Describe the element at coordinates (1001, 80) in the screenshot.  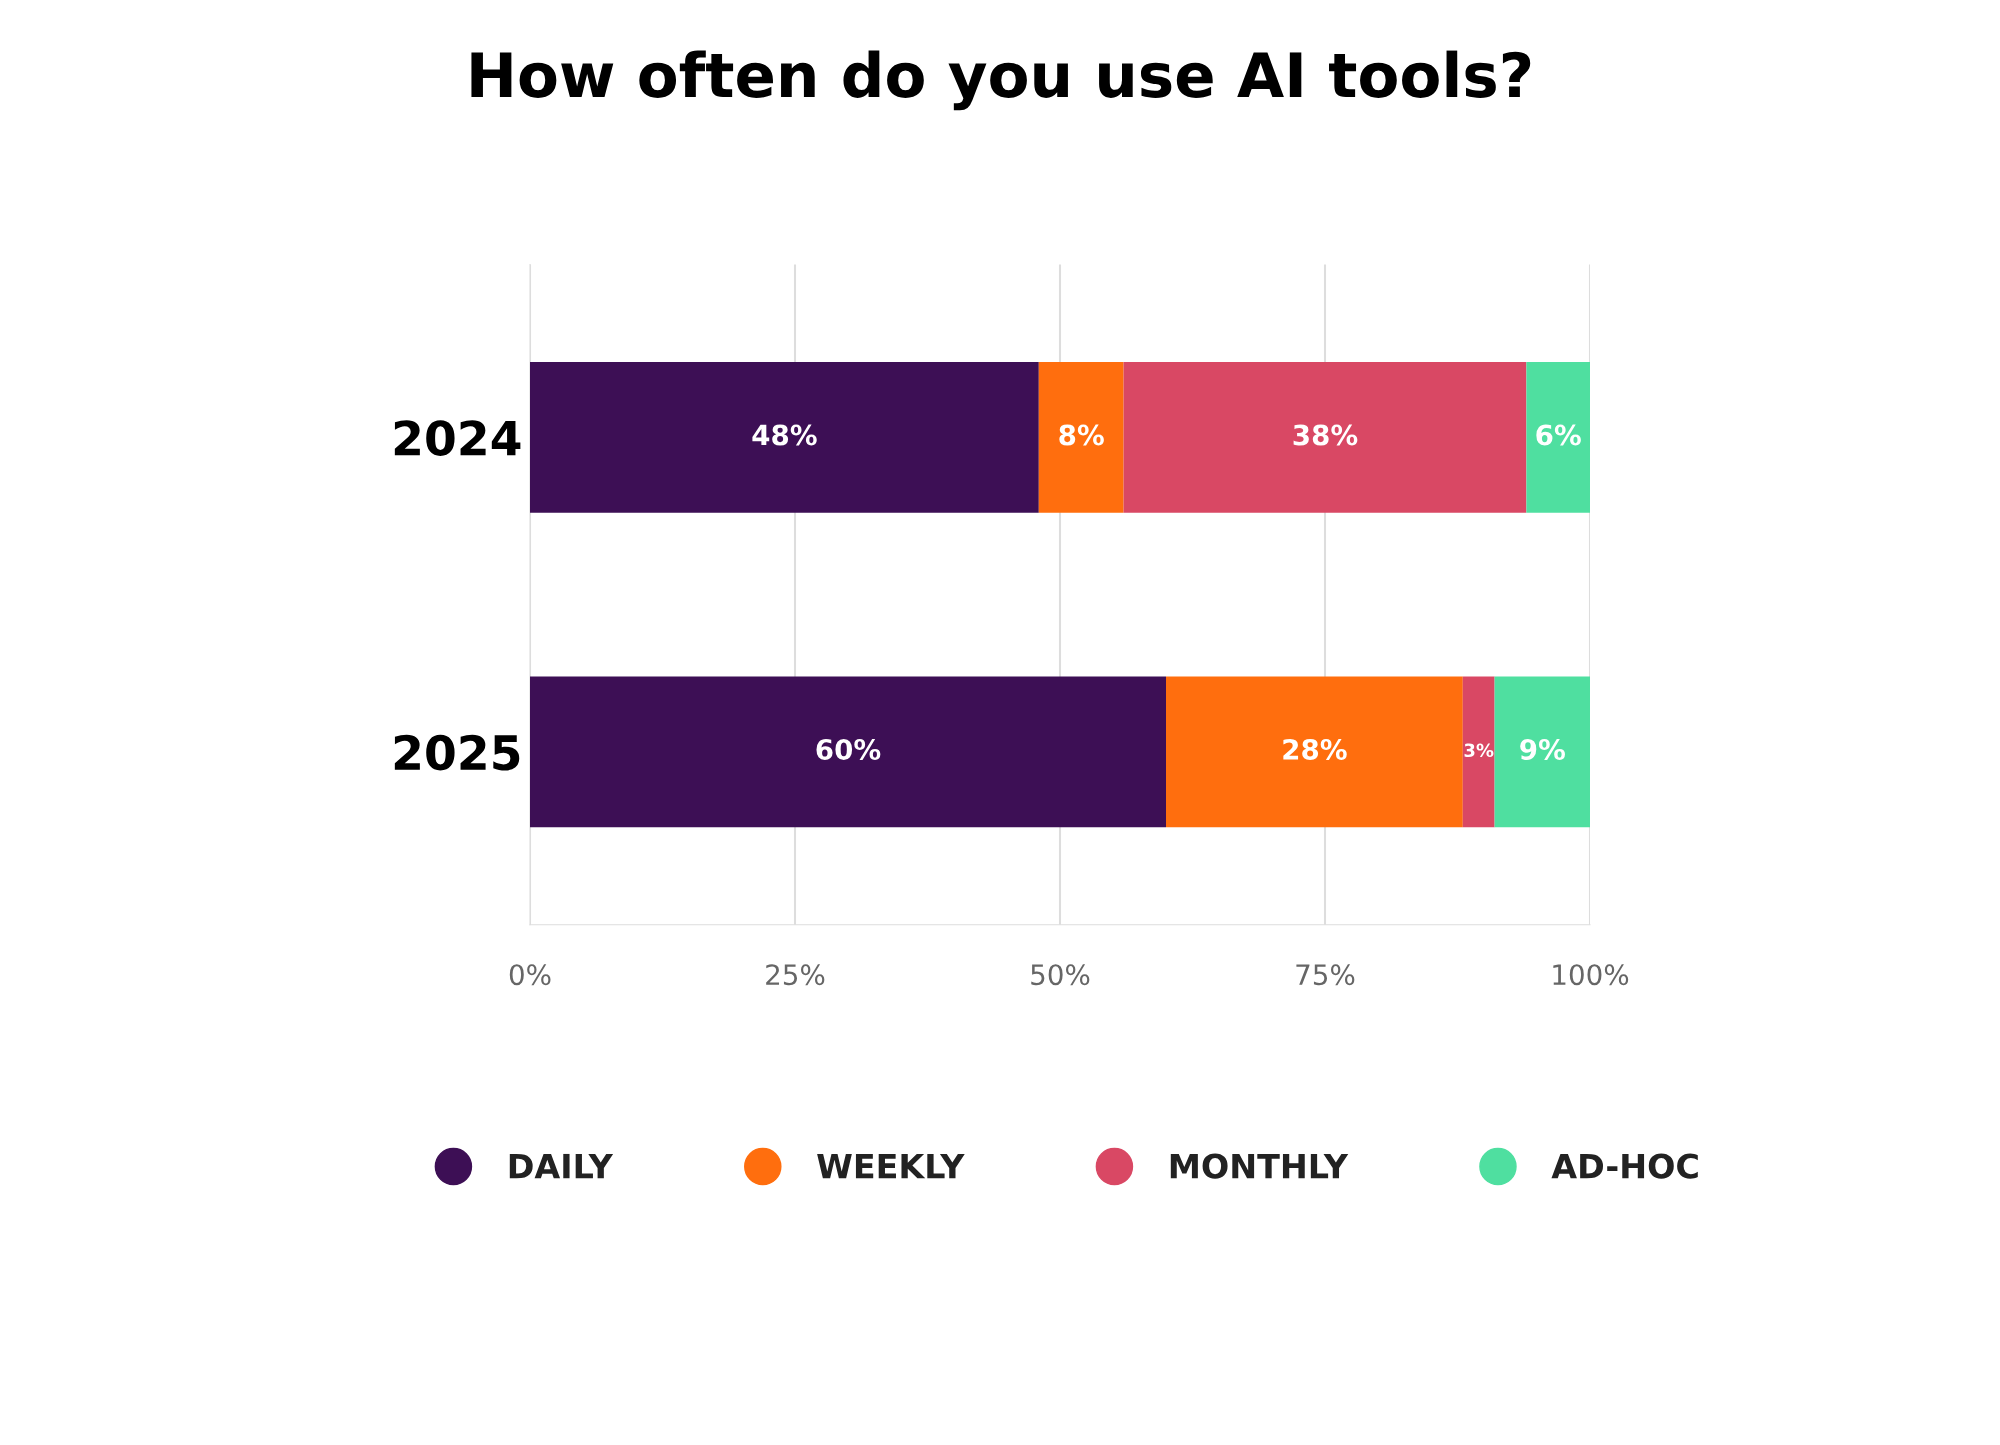
I see `chart-title: How often do you use AI tools?` at that location.